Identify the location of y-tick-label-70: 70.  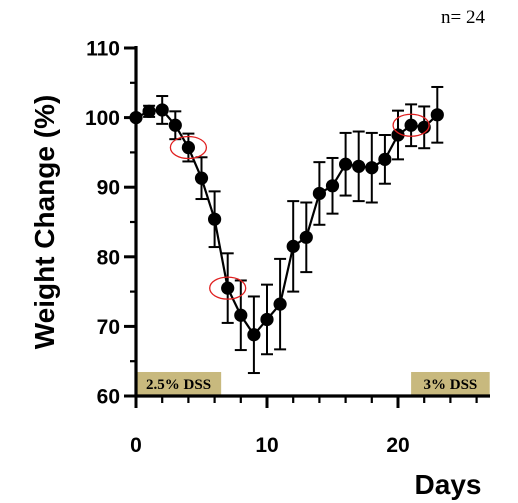
(108, 327).